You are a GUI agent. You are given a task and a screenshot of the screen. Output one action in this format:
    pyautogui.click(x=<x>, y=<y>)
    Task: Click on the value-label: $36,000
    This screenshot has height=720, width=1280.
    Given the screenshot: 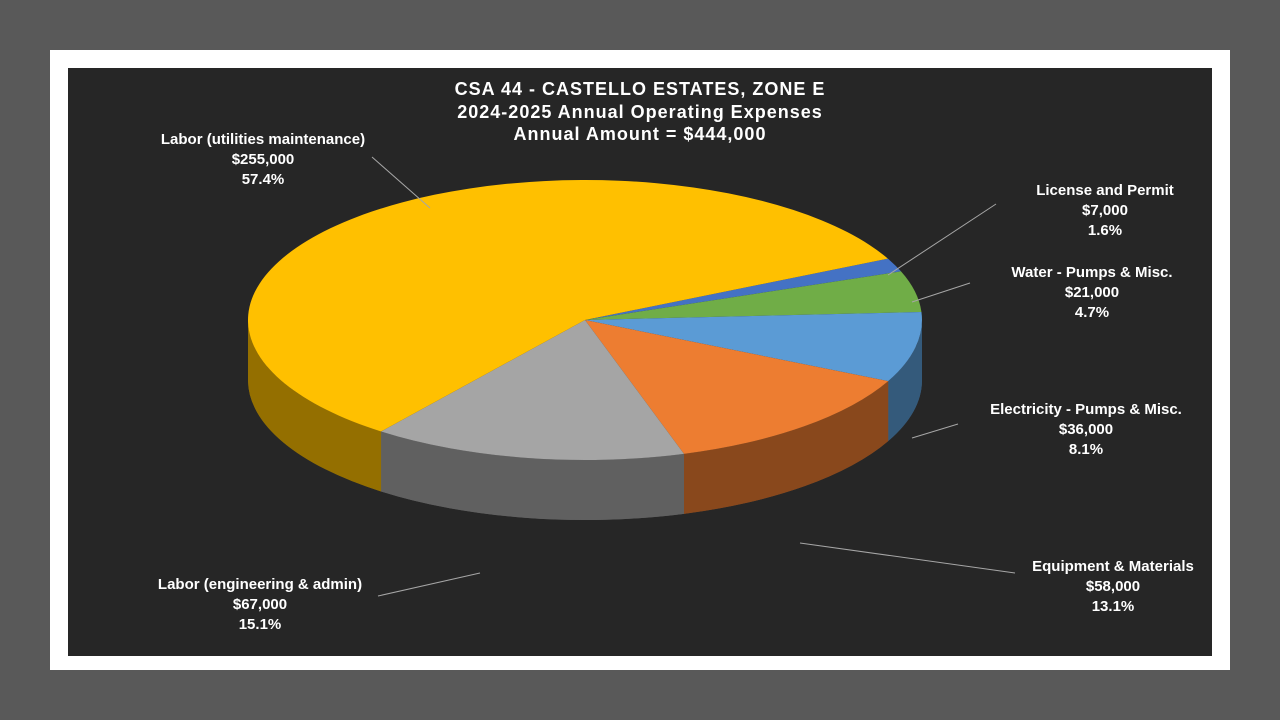 What is the action you would take?
    pyautogui.click(x=1086, y=429)
    